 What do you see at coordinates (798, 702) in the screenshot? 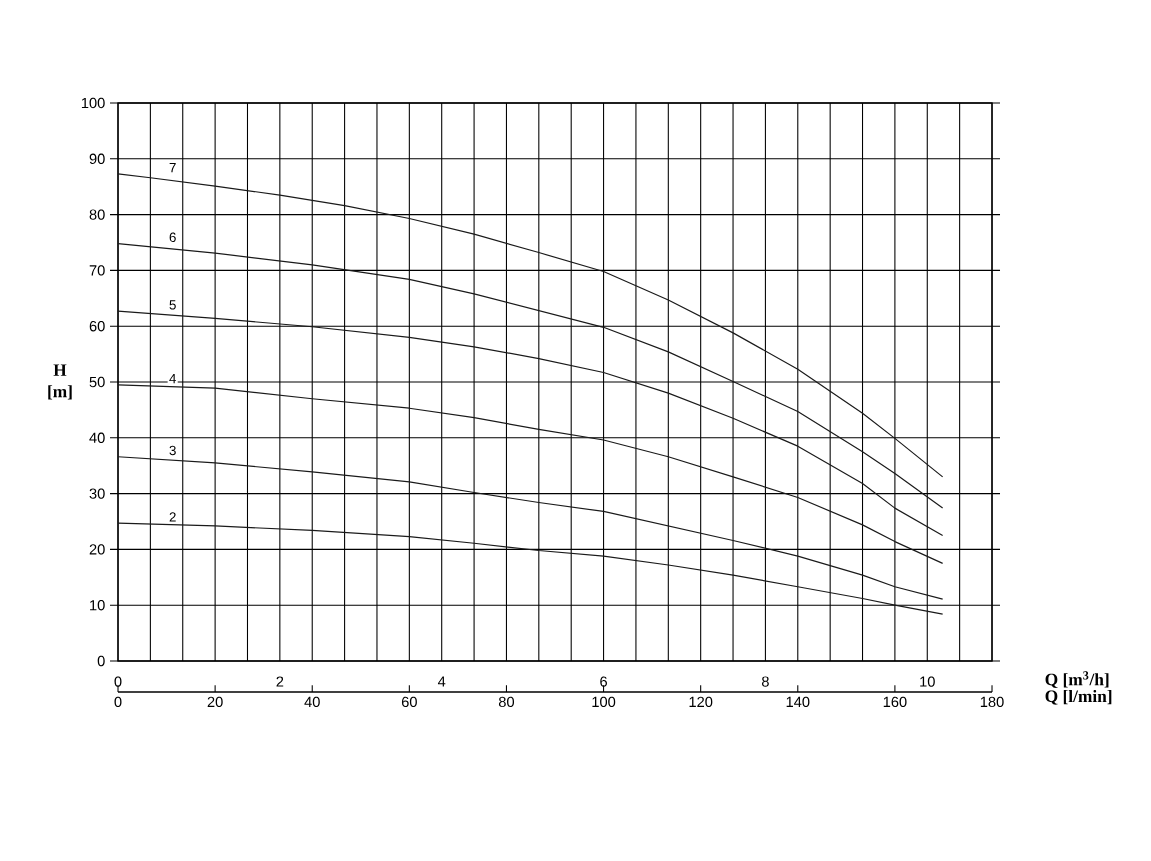
I see `x2-tick-label: 140` at bounding box center [798, 702].